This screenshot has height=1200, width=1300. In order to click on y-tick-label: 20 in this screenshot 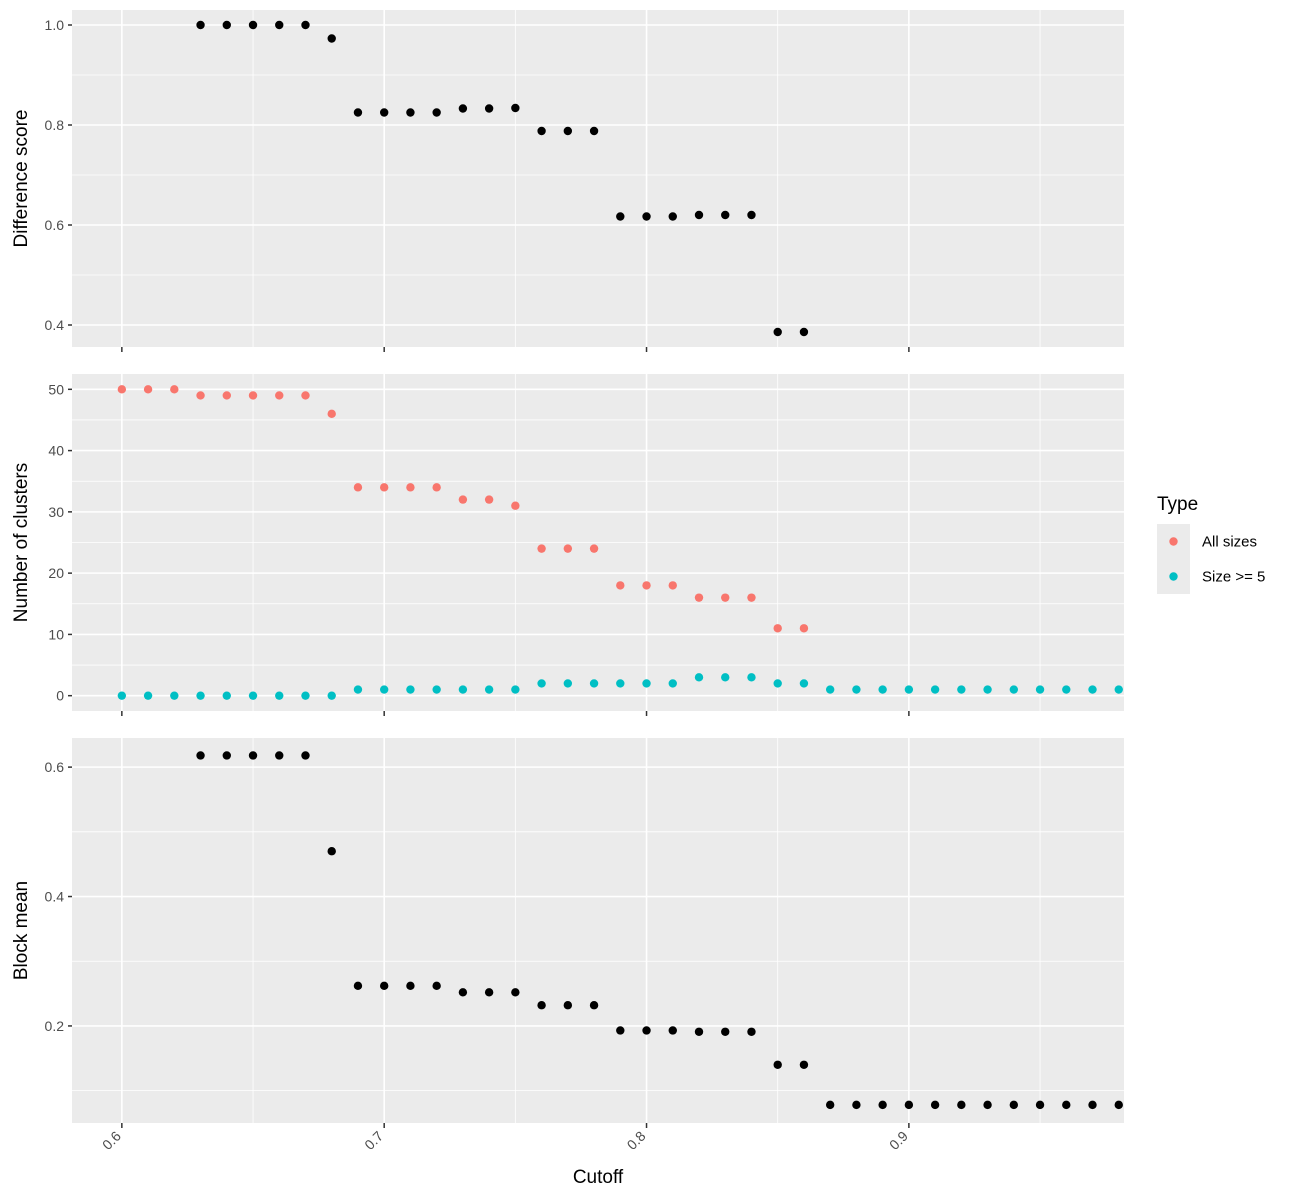, I will do `click(56, 573)`.